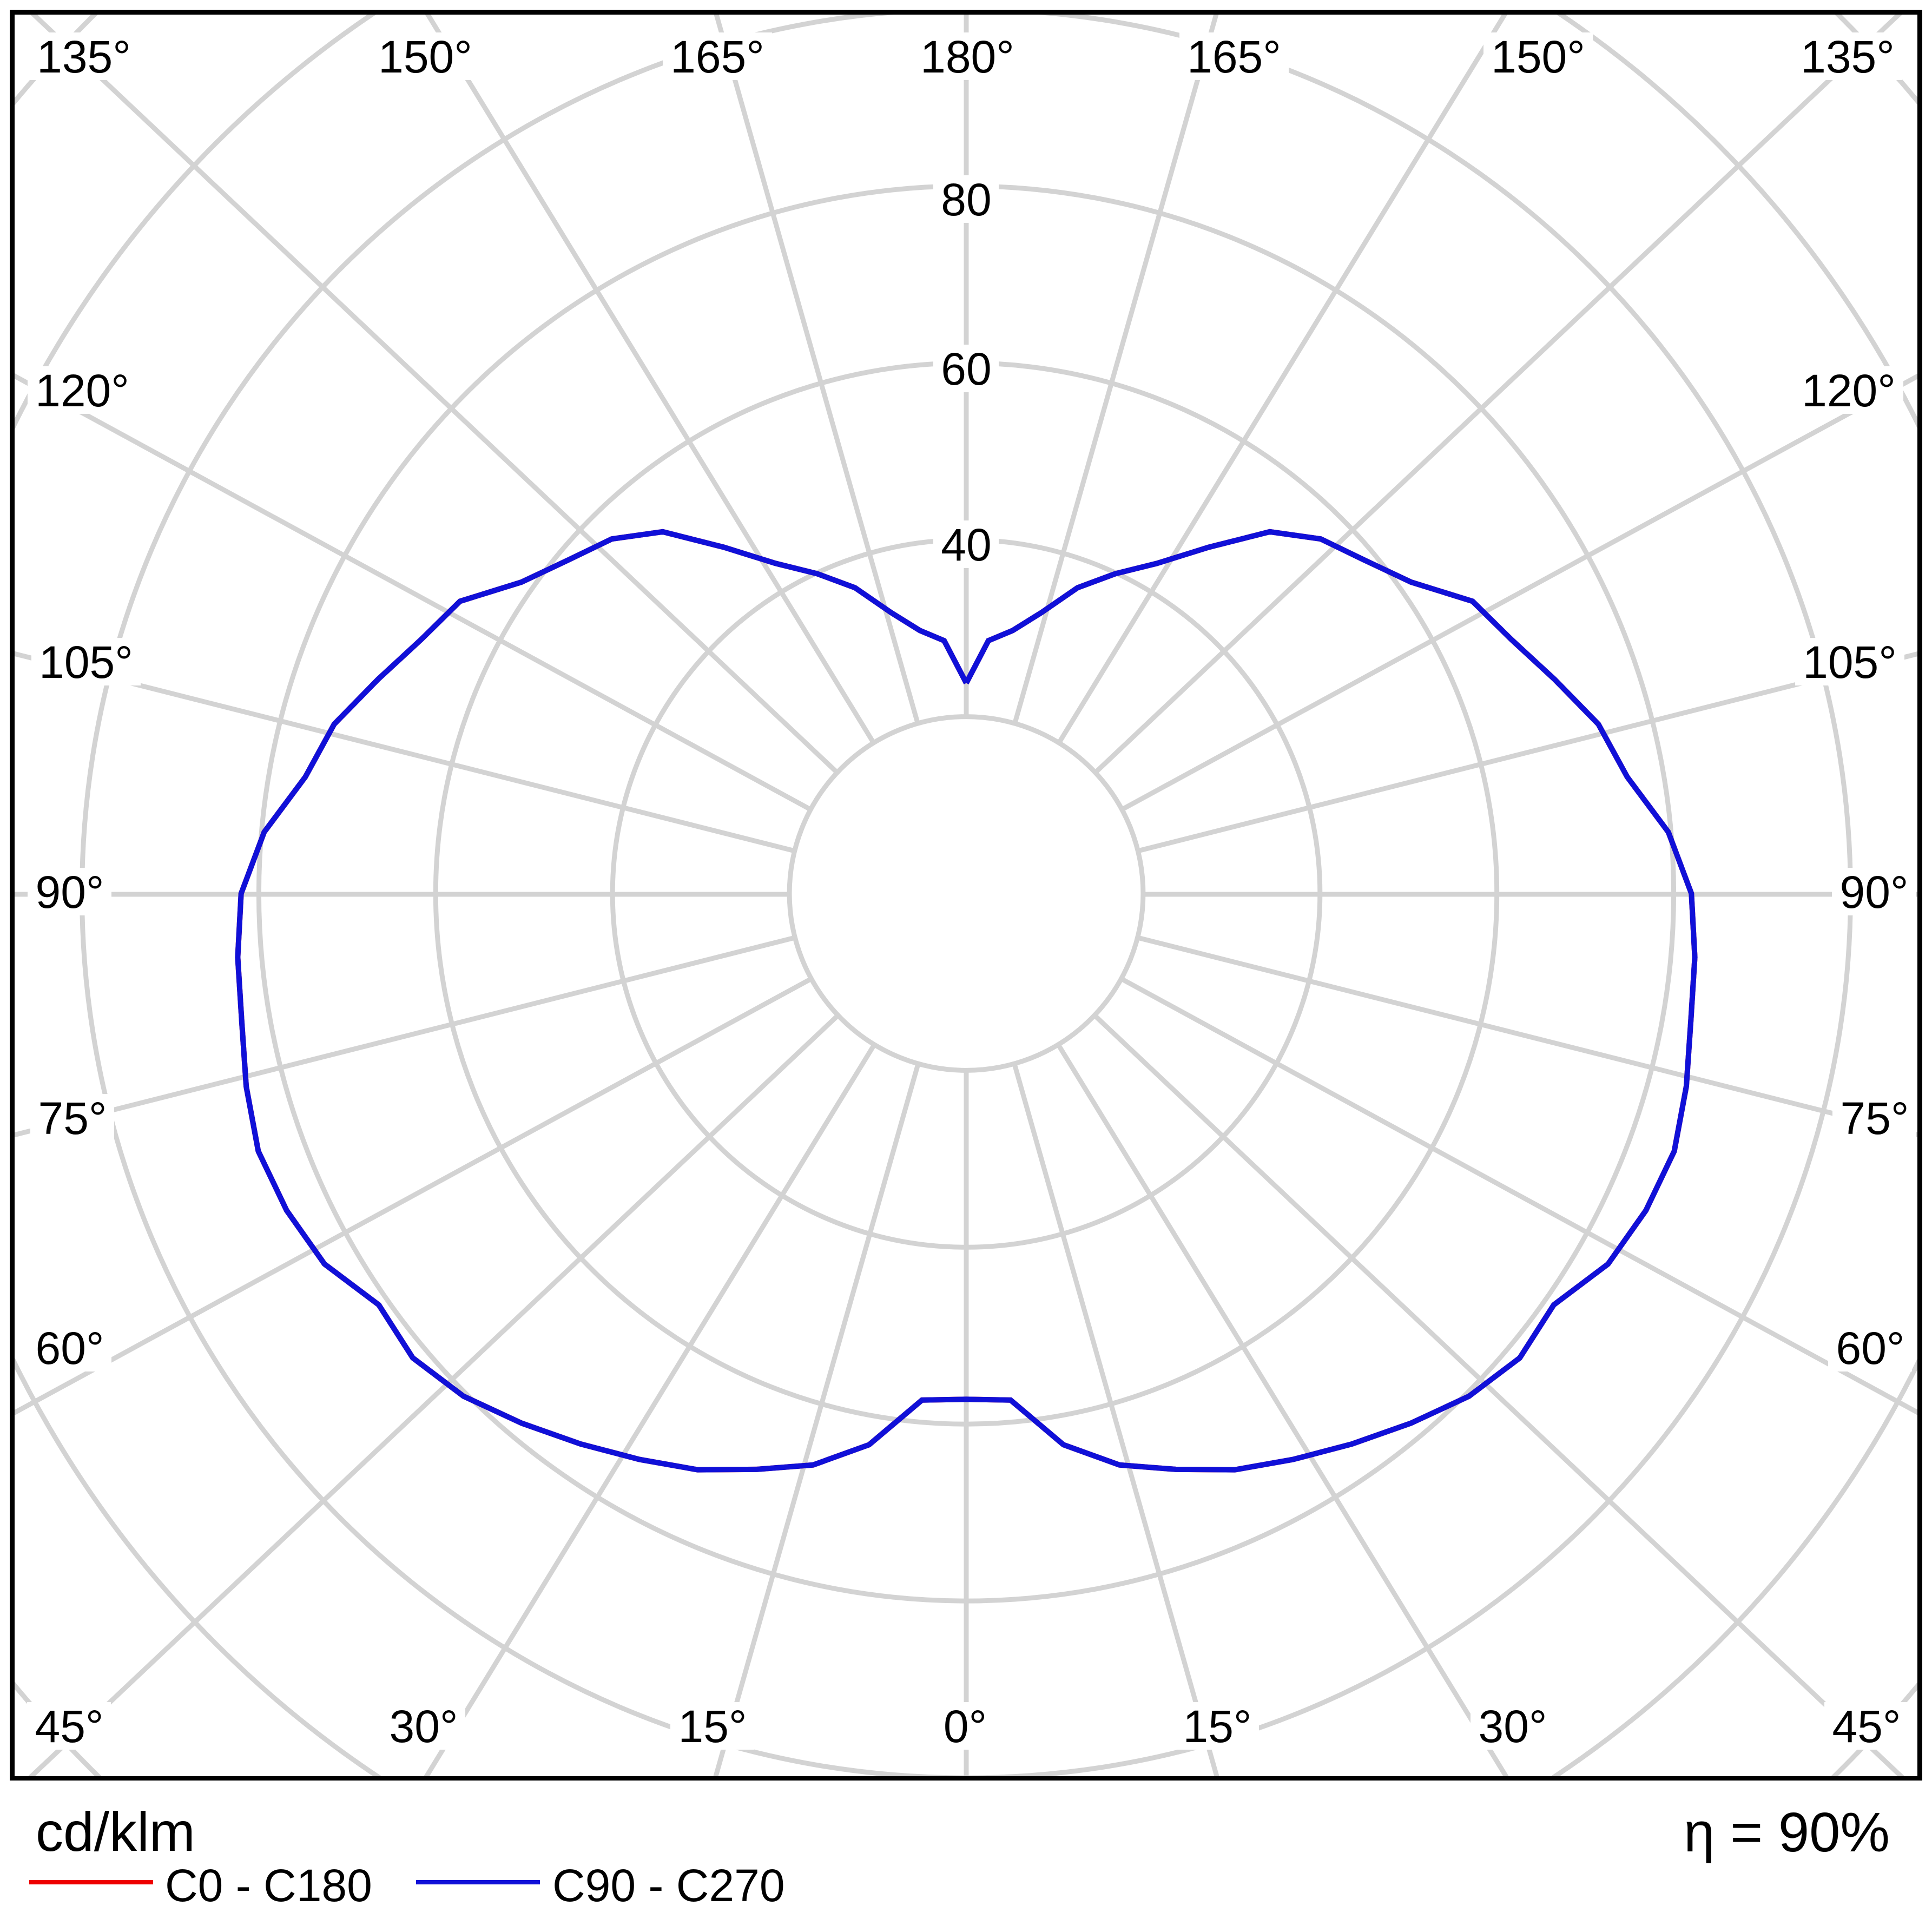 The width and height of the screenshot is (1932, 1932). I want to click on svg-text: 40, so click(966, 544).